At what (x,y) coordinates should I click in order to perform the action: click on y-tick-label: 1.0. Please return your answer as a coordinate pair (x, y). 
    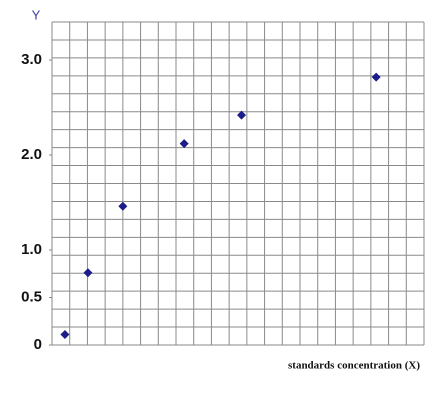
    Looking at the image, I should click on (31, 249).